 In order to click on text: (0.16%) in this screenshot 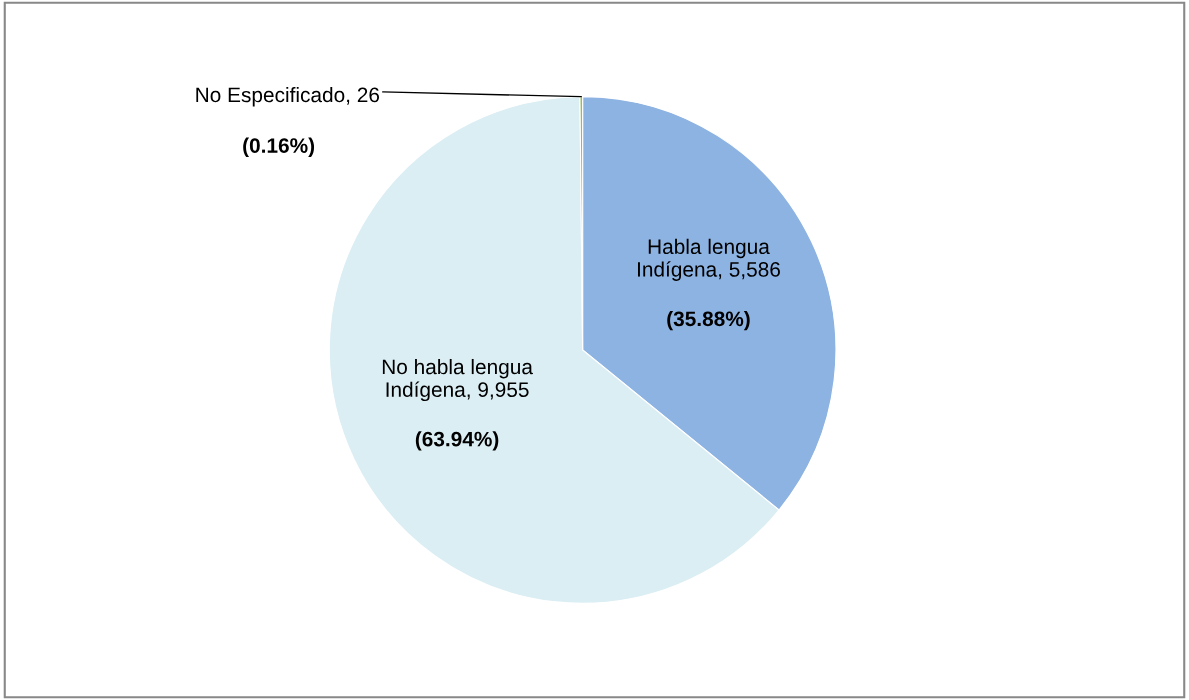, I will do `click(279, 147)`.